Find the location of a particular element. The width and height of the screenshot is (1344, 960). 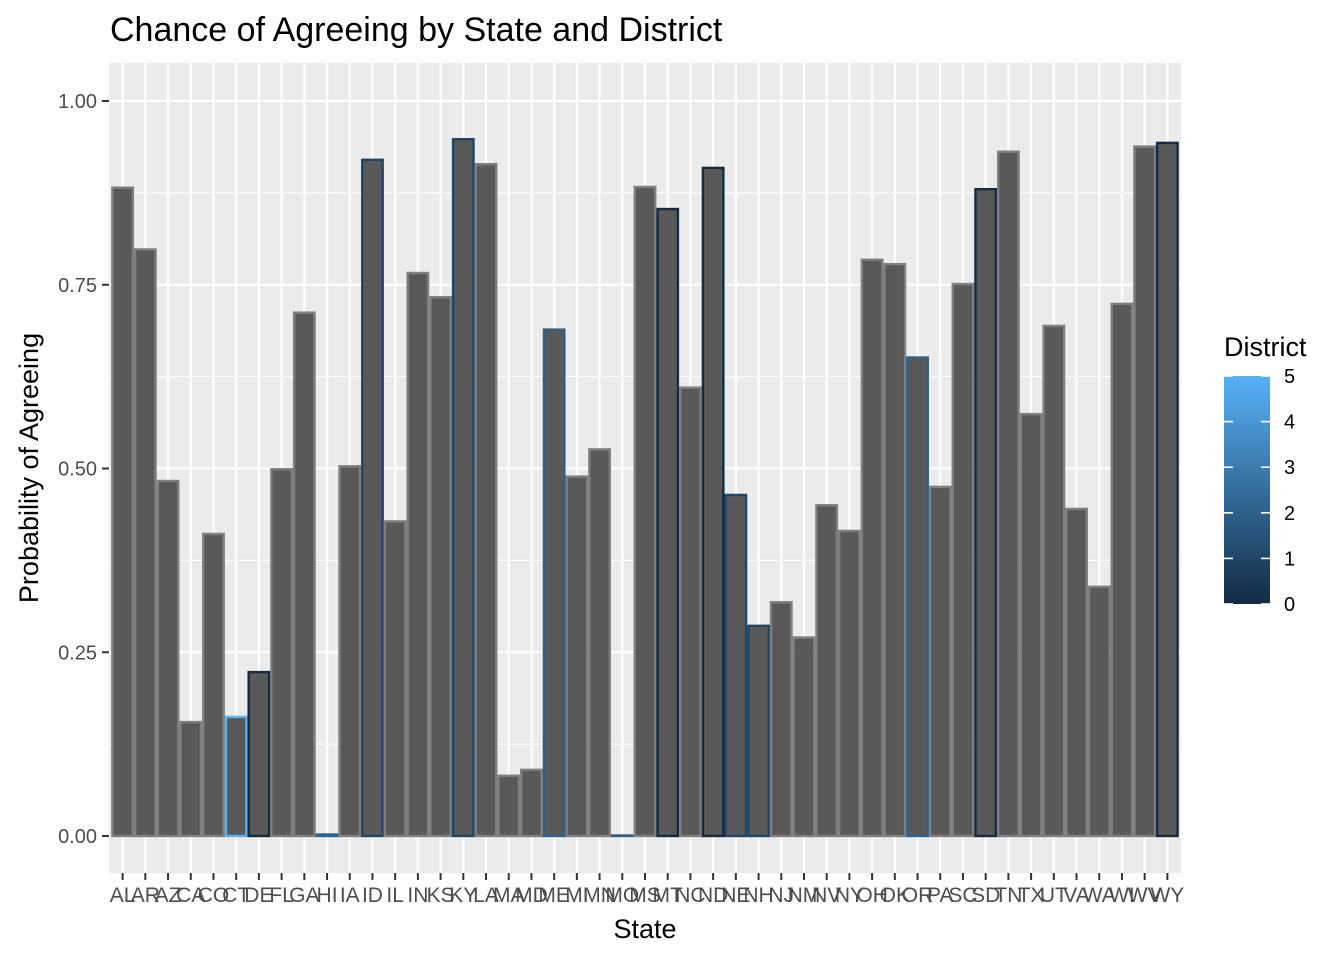

bar-hi is located at coordinates (327, 835).